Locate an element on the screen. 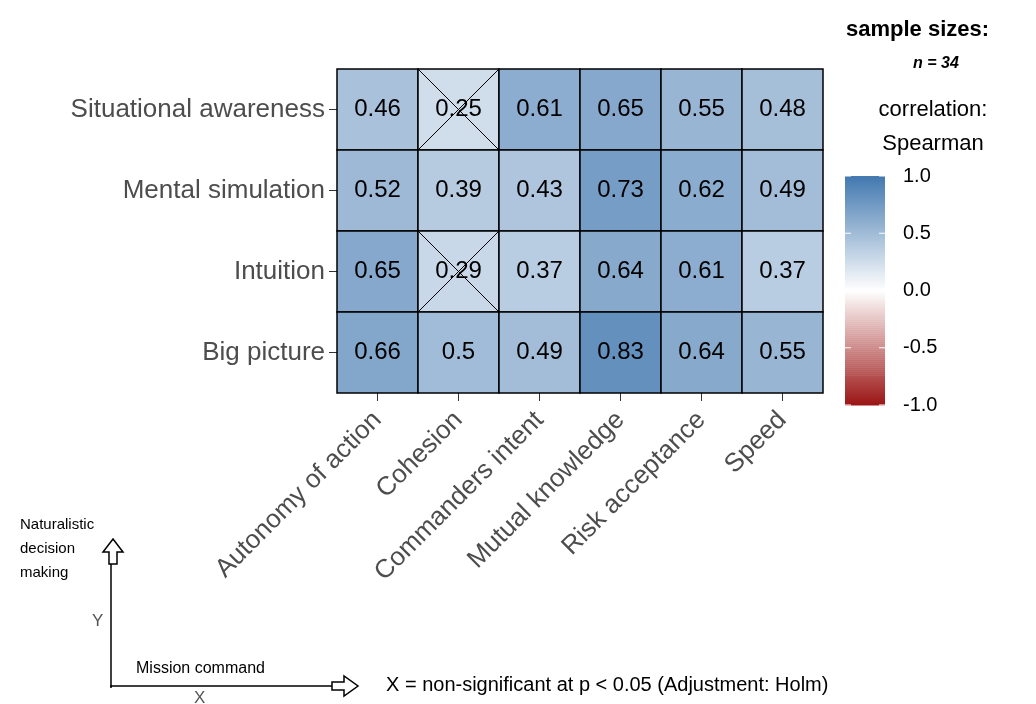  text: X = non-significant at p < 0.05 (Adjustment: Holm) is located at coordinates (607, 684).